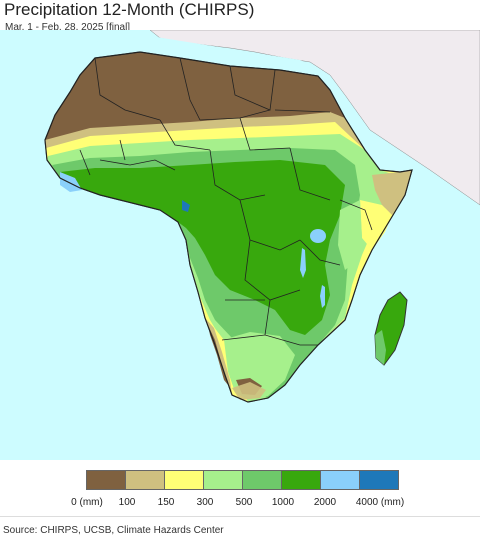 This screenshot has width=480, height=540. I want to click on legend-swatches, so click(242, 480).